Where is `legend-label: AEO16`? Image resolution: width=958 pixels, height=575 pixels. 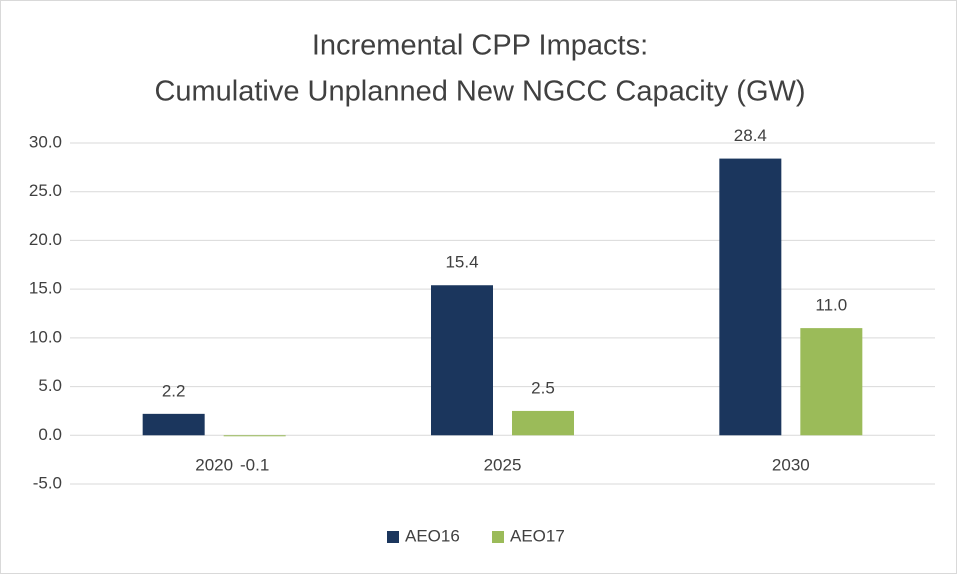 legend-label: AEO16 is located at coordinates (432, 535).